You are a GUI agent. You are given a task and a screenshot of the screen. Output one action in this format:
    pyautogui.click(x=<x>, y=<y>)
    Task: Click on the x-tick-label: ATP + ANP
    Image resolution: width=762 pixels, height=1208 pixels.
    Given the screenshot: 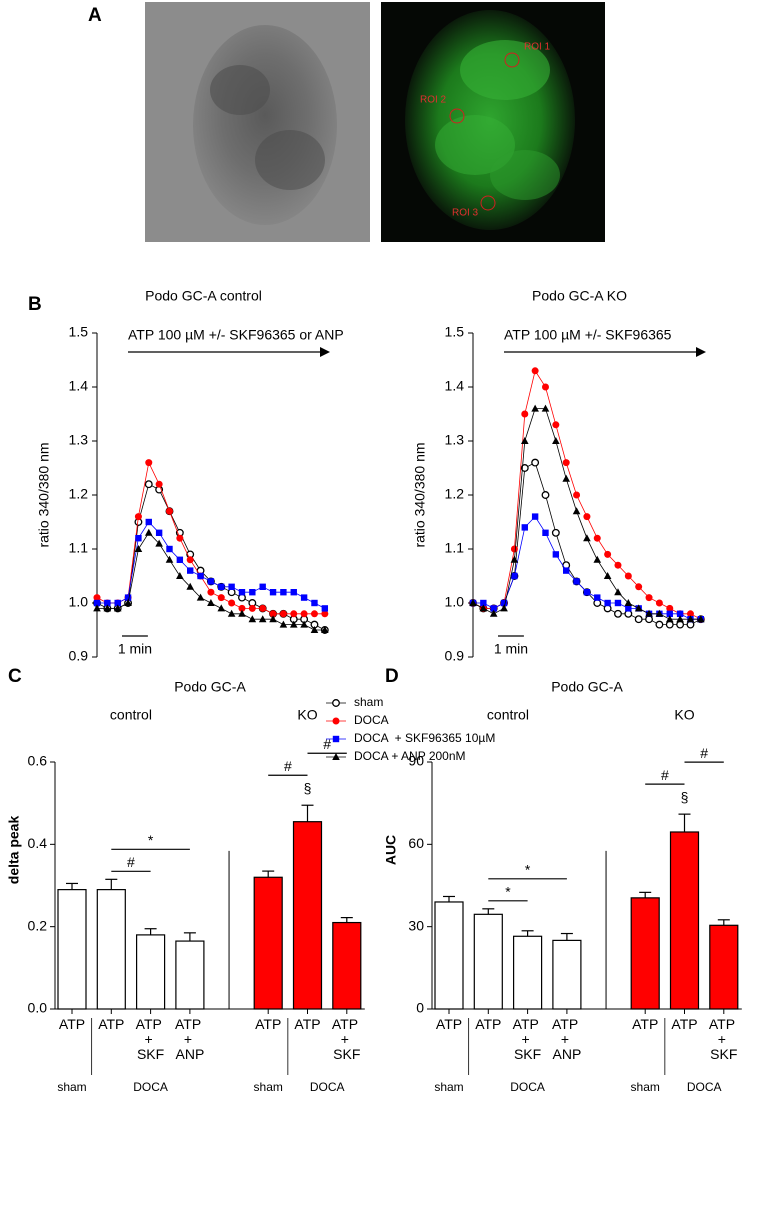 What is the action you would take?
    pyautogui.click(x=190, y=1039)
    